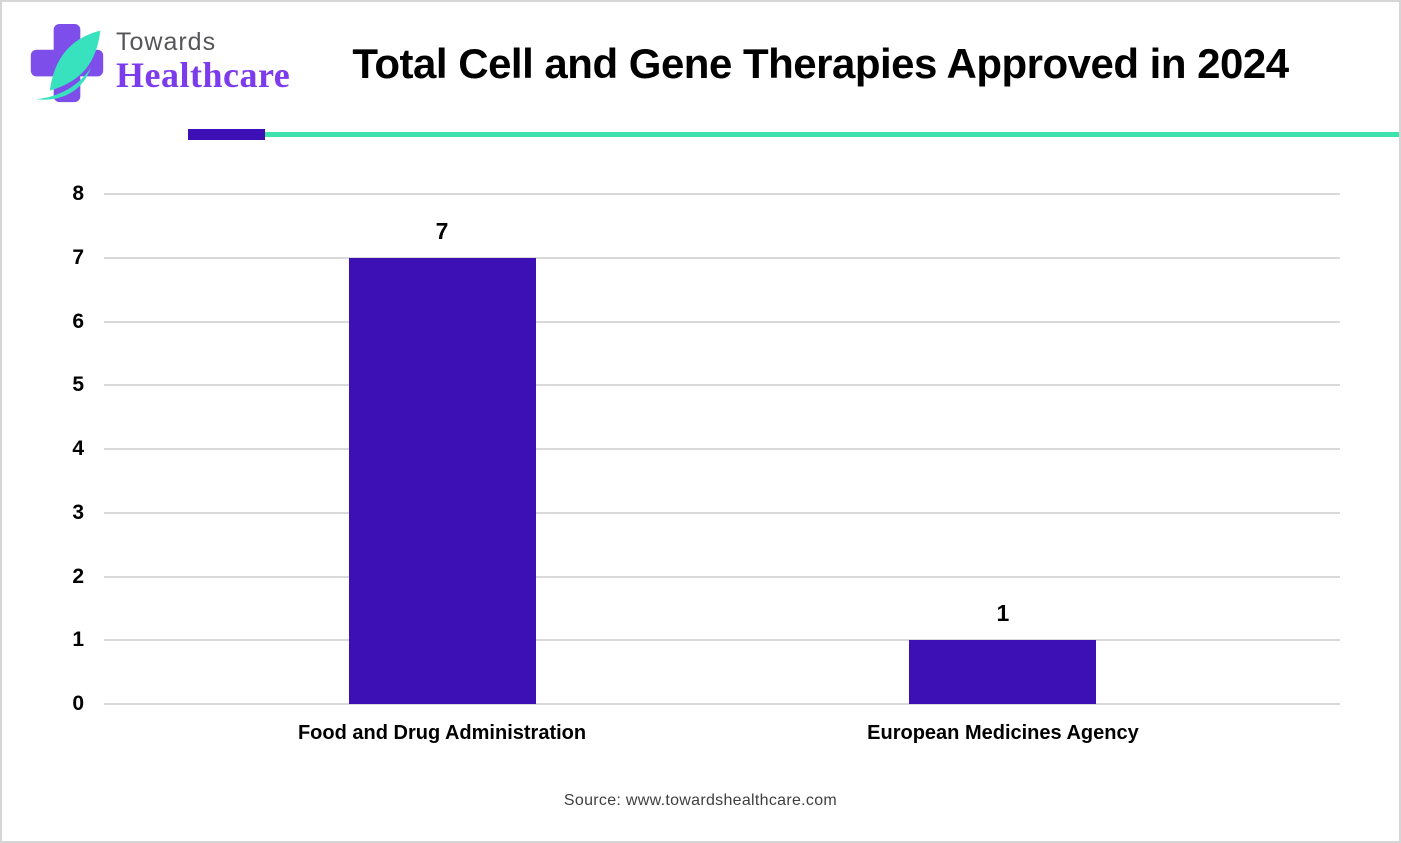 The image size is (1401, 843). What do you see at coordinates (442, 230) in the screenshot?
I see `bar-value-label: 7` at bounding box center [442, 230].